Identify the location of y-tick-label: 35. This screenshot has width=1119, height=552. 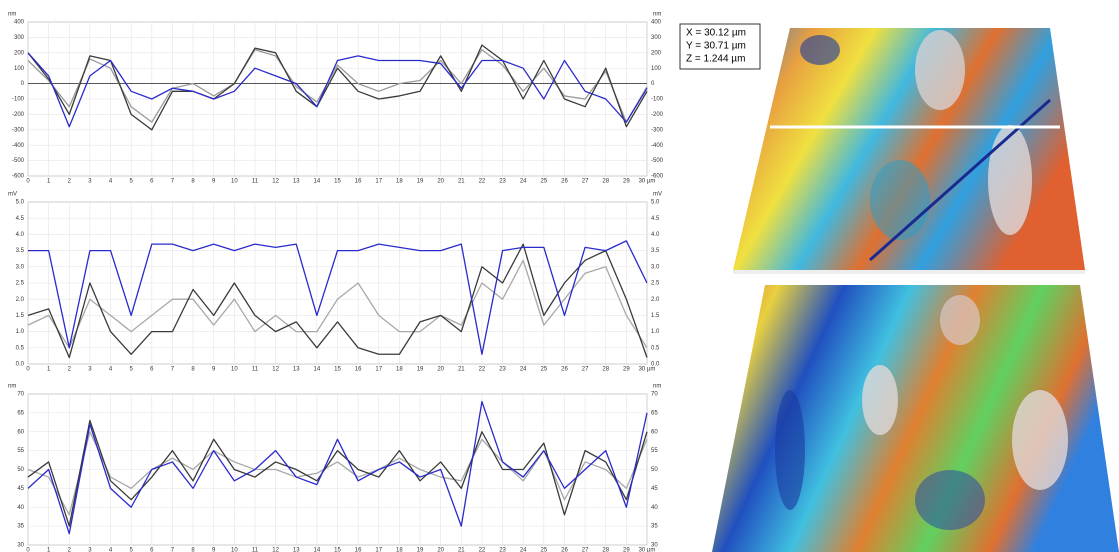
(20, 527).